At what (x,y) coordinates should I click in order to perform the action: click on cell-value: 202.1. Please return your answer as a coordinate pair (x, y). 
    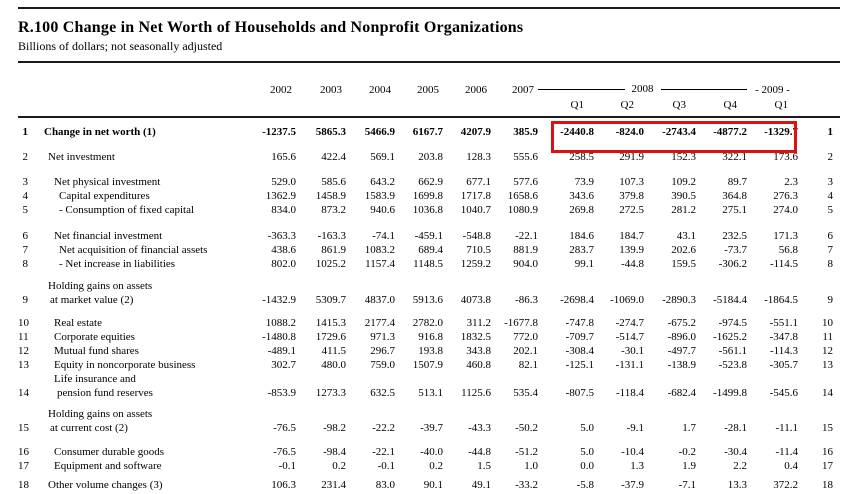
    Looking at the image, I should click on (525, 350).